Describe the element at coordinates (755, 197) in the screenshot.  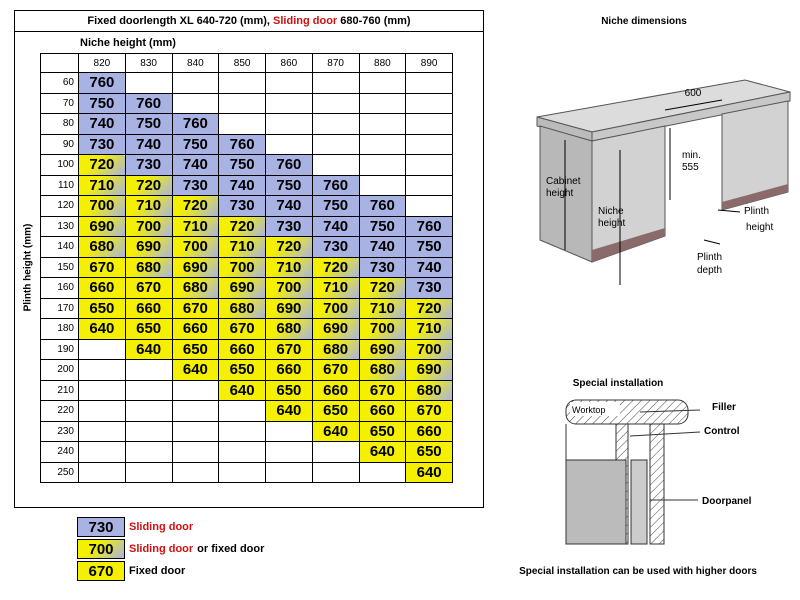
I see `plinth-right` at that location.